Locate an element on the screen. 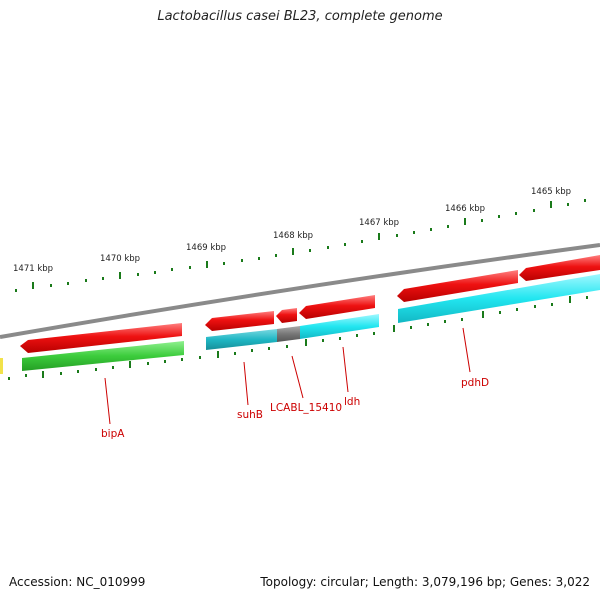 This screenshot has height=600, width=600. gene-bar-suhB-reverse is located at coordinates (241, 339).